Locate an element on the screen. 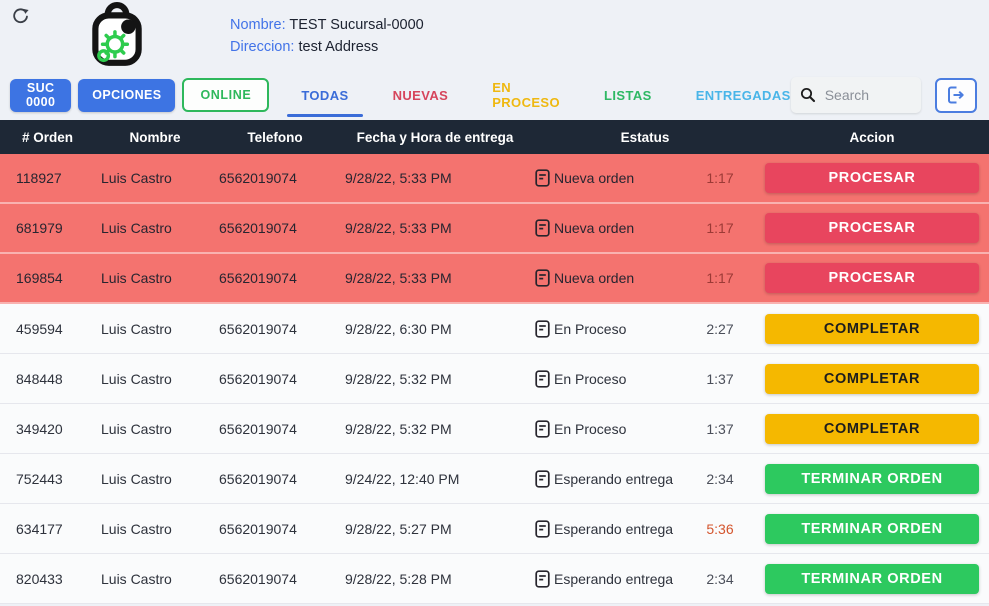 Image resolution: width=989 pixels, height=606 pixels. cell-fecha: 9/28/22, 5:27 PM is located at coordinates (398, 528).